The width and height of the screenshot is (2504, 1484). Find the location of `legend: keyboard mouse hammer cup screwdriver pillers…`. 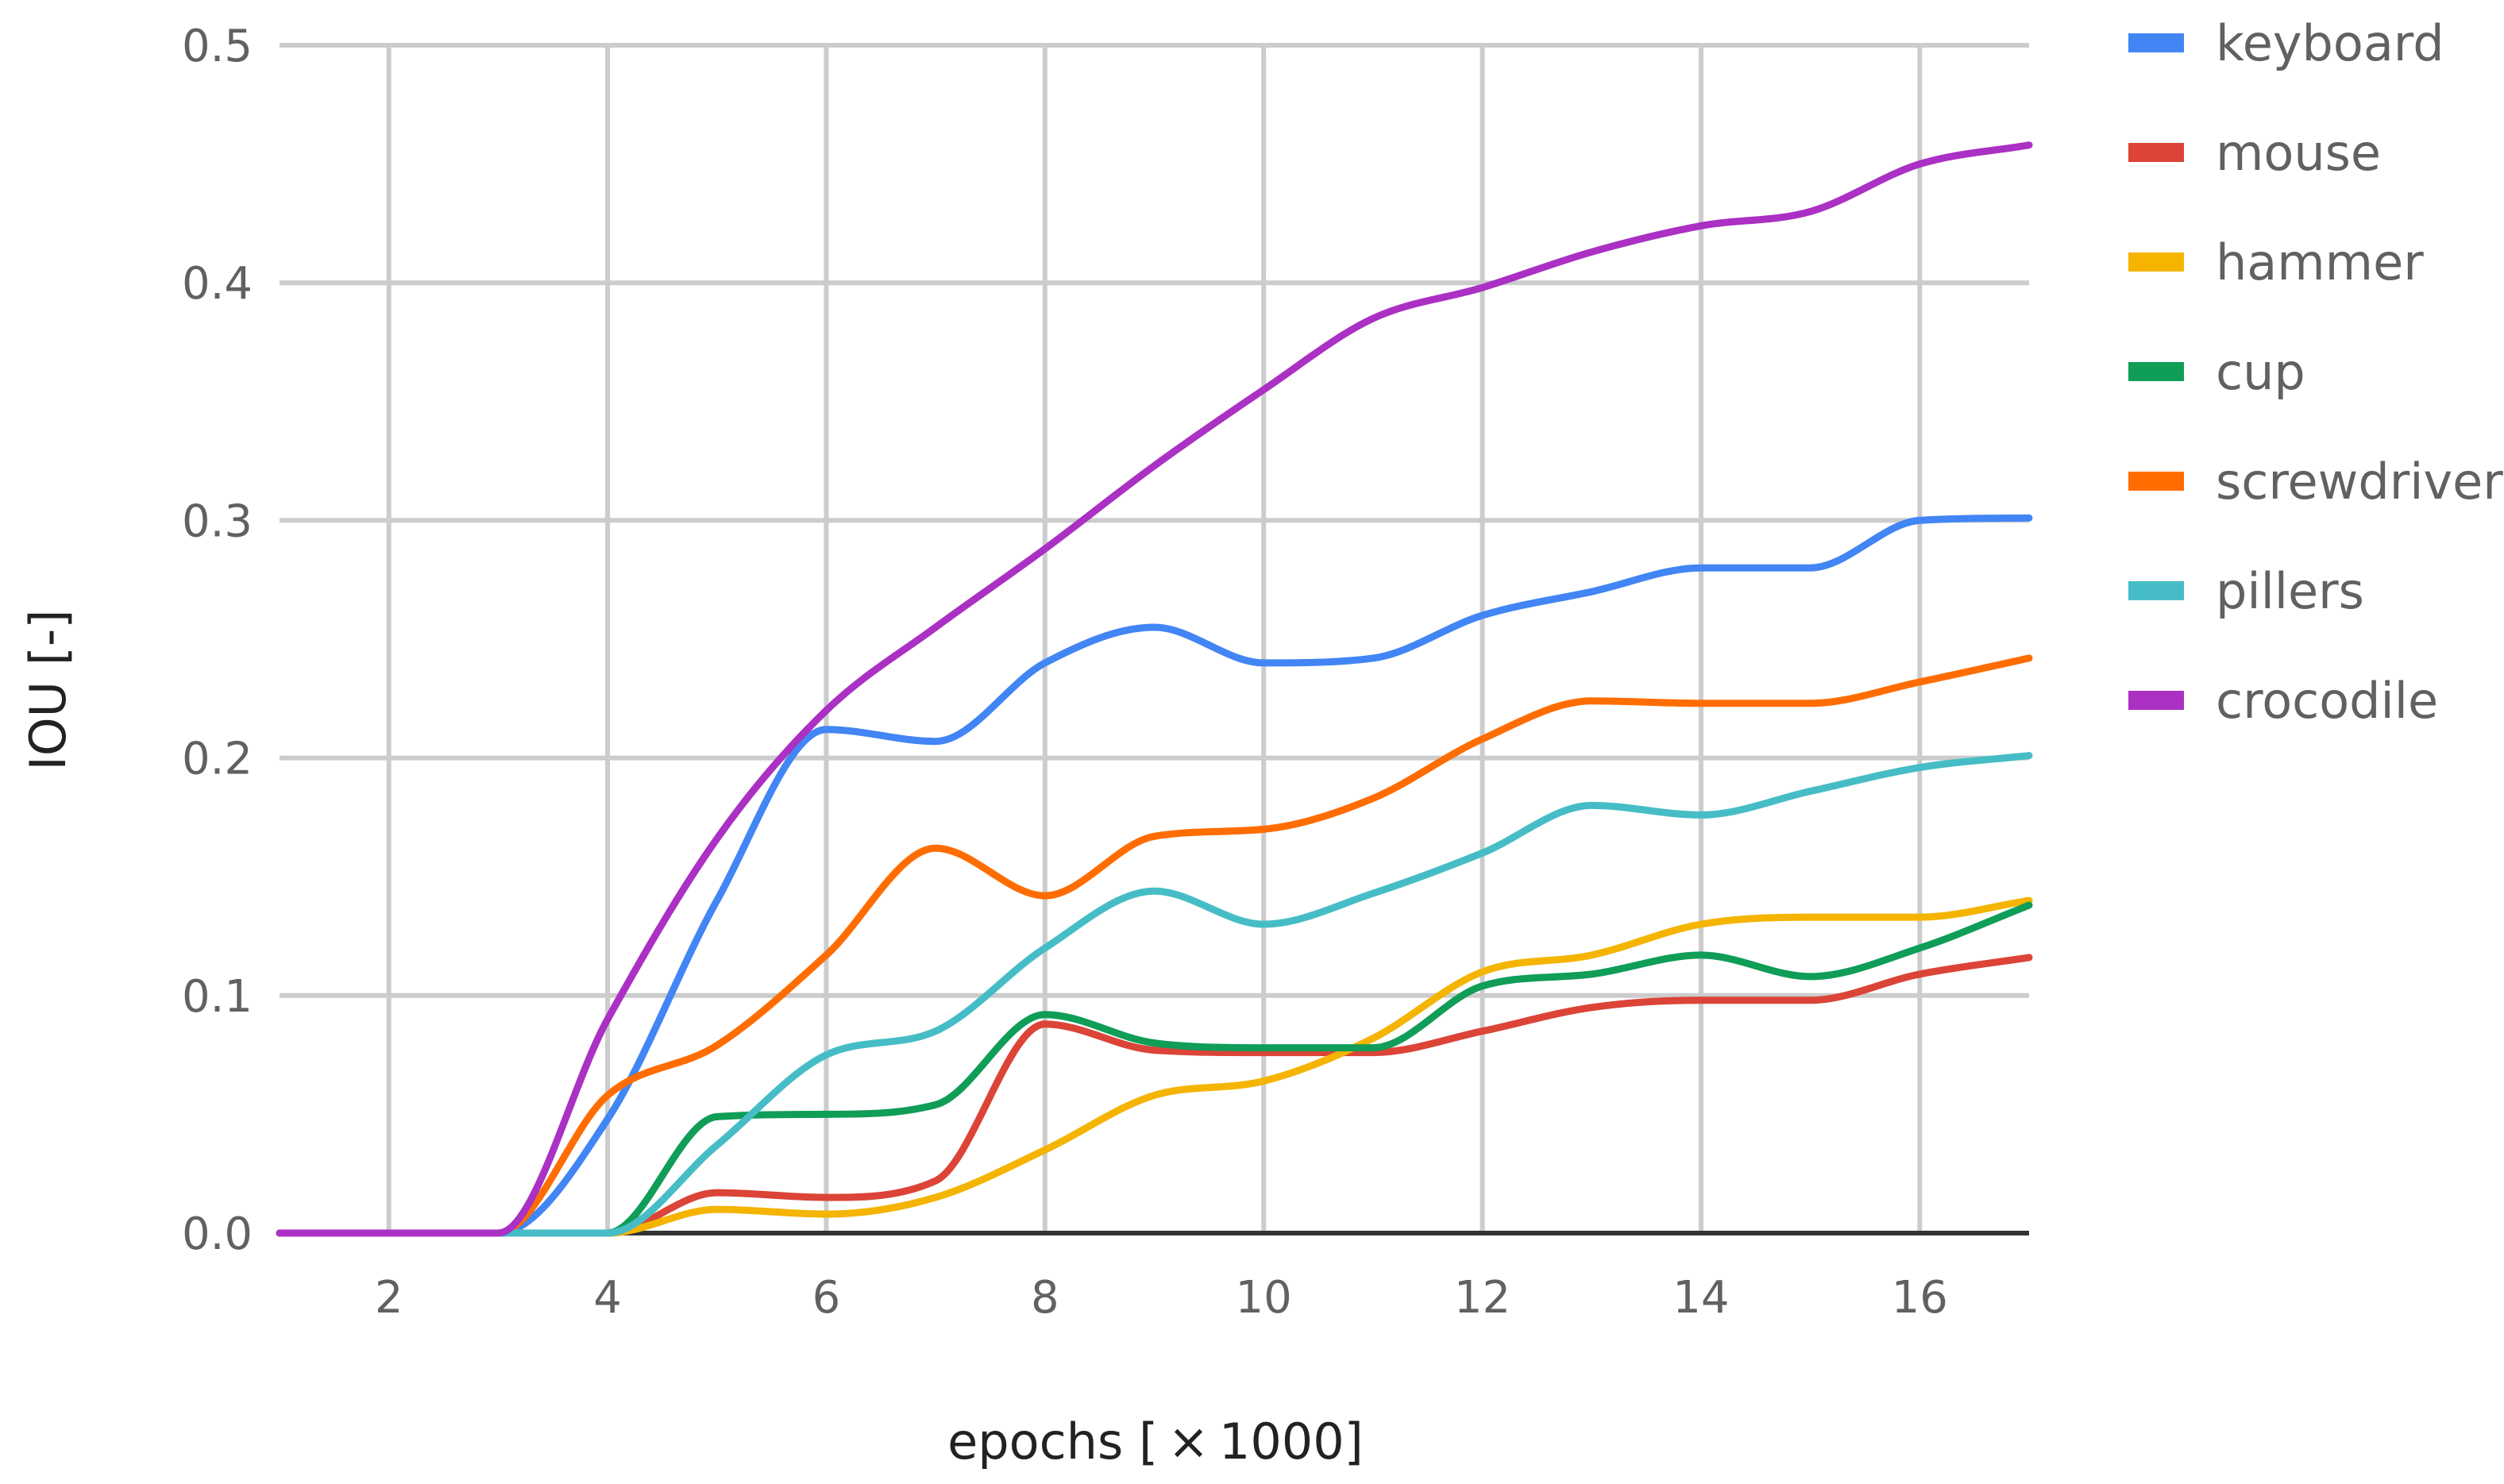

legend: keyboard mouse hammer cup screwdriver pillers… is located at coordinates (2315, 372).